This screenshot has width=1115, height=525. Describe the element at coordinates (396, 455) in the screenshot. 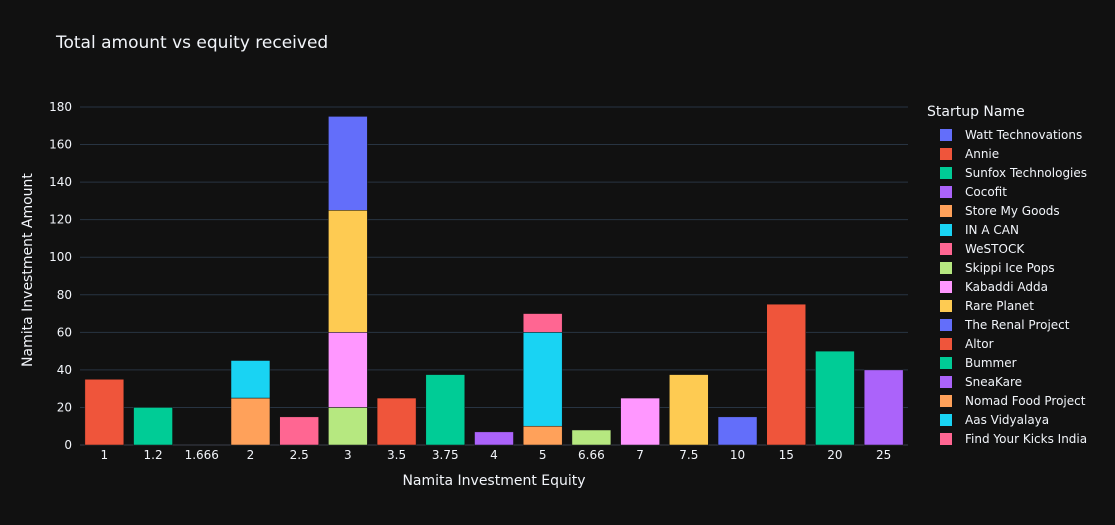

I see `x-tick-label: 3.5` at that location.